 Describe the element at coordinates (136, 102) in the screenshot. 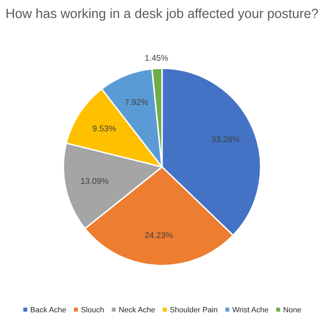

I see `data-label: 7.92%` at that location.